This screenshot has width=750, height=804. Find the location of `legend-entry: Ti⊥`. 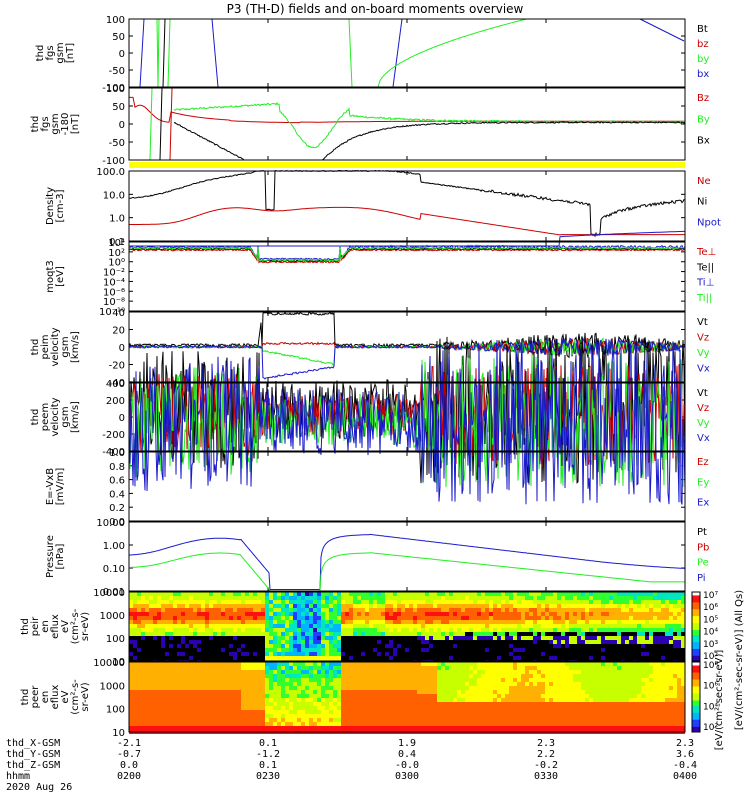

legend-entry: Ti⊥ is located at coordinates (705, 283).